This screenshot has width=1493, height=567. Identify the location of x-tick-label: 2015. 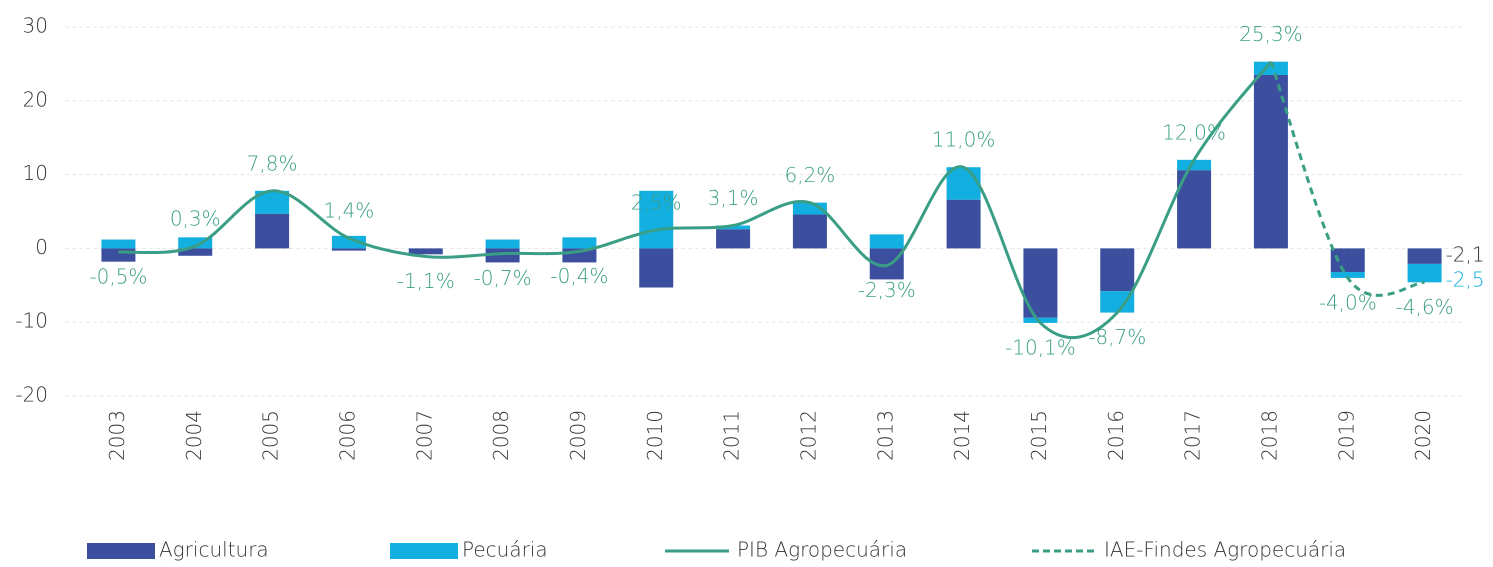
(1039, 435).